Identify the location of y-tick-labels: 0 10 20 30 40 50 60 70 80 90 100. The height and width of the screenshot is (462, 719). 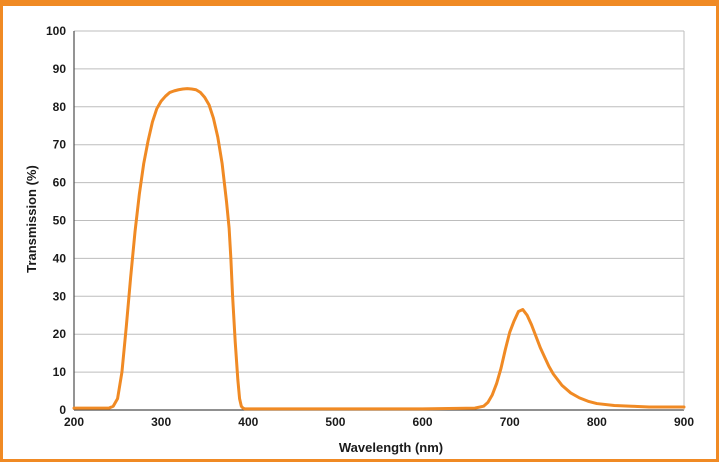
(56, 220).